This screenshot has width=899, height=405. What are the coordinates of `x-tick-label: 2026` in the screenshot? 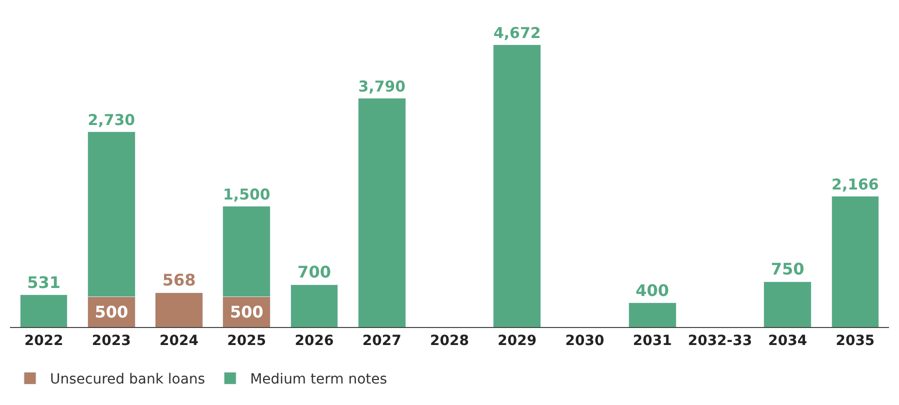 It's located at (314, 340).